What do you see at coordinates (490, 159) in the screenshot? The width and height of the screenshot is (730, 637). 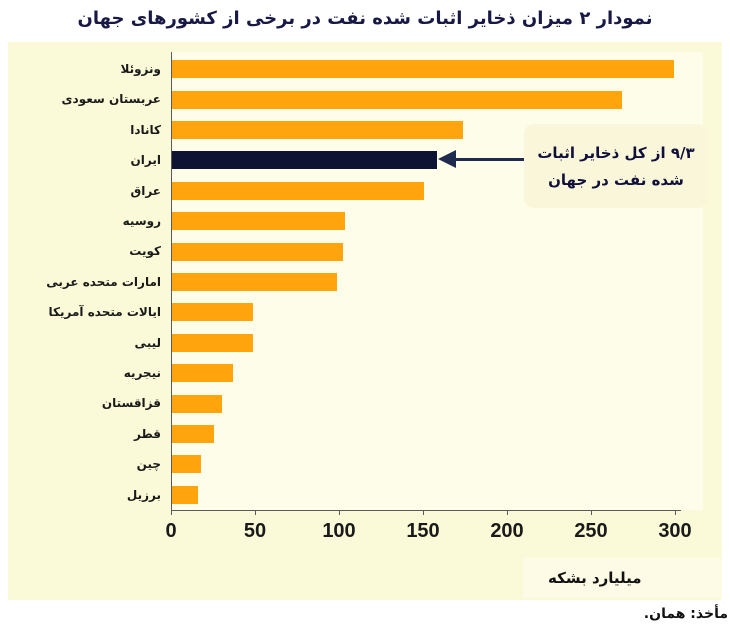 I see `annotation-arrow-line` at bounding box center [490, 159].